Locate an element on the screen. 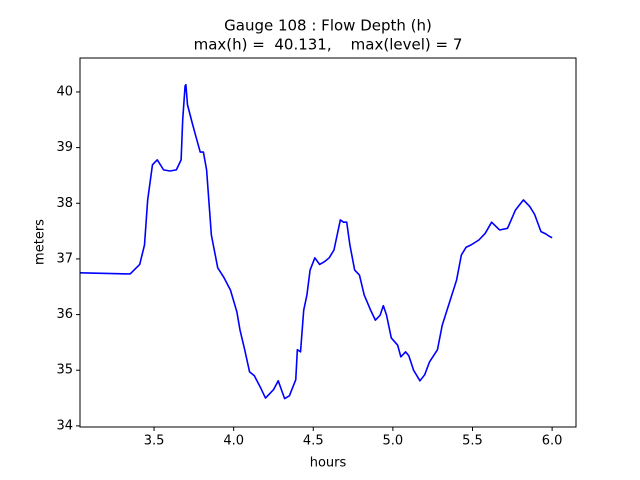 This screenshot has width=640, height=480. x-tick-label: 6.0 is located at coordinates (552, 441).